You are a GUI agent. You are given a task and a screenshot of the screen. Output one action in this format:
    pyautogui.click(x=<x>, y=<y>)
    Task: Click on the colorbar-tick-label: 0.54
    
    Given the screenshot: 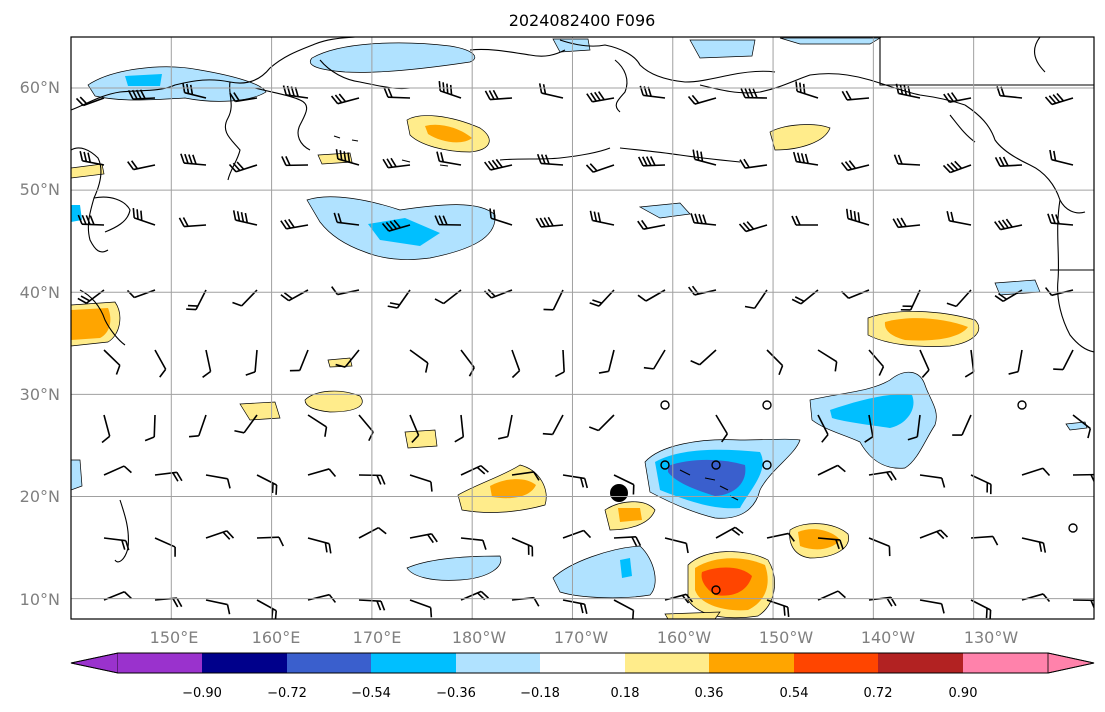 What is the action you would take?
    pyautogui.click(x=794, y=693)
    